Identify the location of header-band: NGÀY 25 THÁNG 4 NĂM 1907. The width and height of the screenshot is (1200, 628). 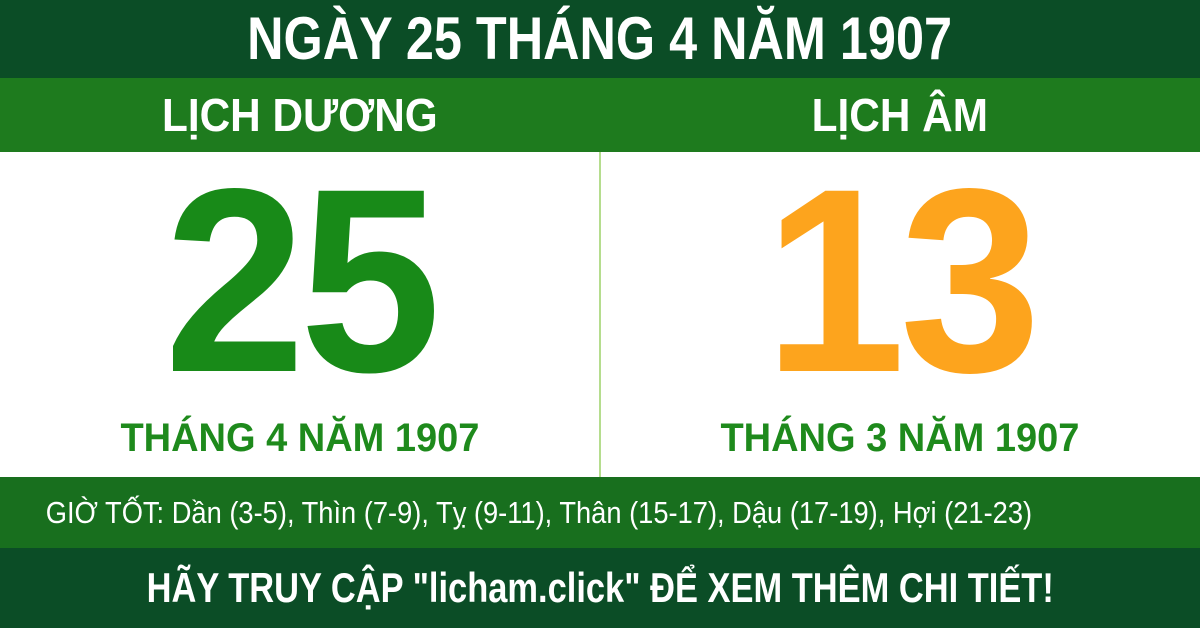
(600, 39).